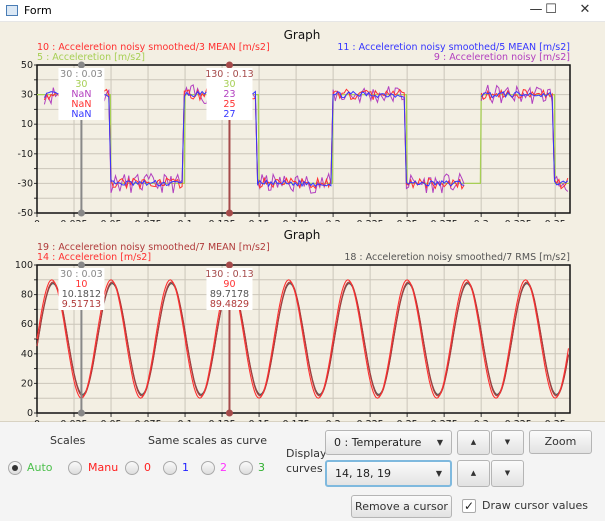 The height and width of the screenshot is (521, 605). What do you see at coordinates (185, 467) in the screenshot?
I see `radio-curve-1-label: 1` at bounding box center [185, 467].